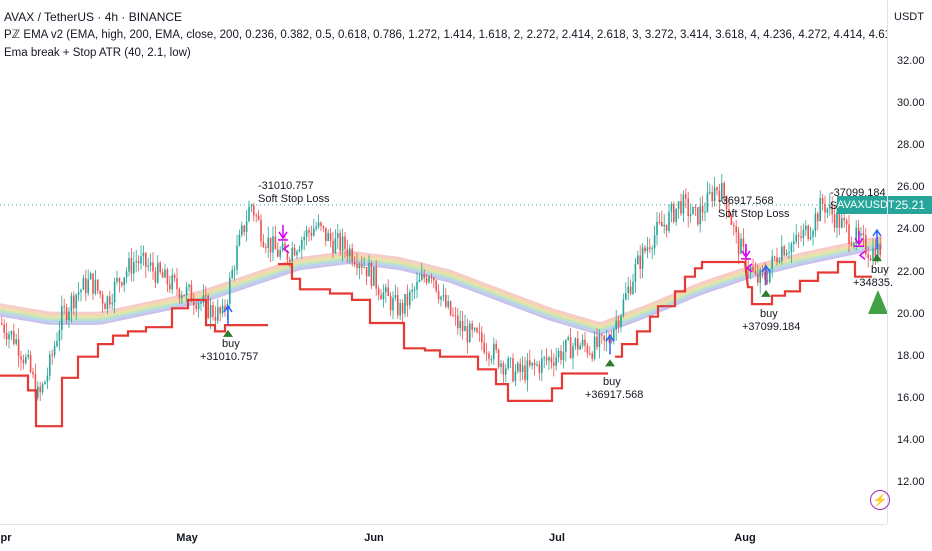 This screenshot has width=932, height=551. What do you see at coordinates (294, 199) in the screenshot?
I see `annotation-loss-1-label: Soft Stop Loss` at bounding box center [294, 199].